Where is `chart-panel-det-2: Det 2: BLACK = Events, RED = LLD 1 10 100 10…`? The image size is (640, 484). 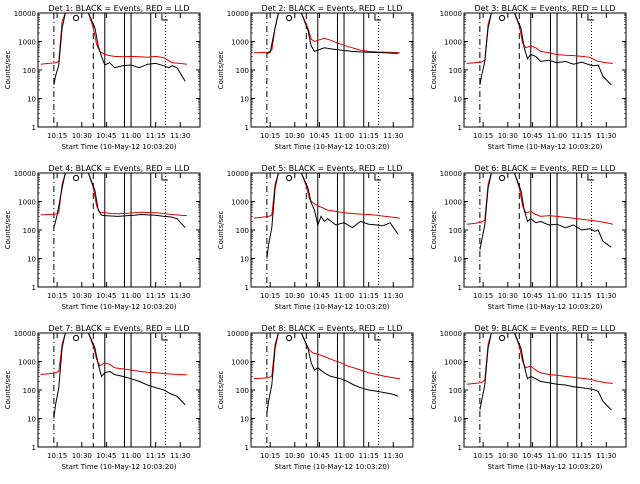
chart-panel-det-2: Det 2: BLACK = Events, RED = LLD 1 10 100 10… is located at coordinates (315, 77).